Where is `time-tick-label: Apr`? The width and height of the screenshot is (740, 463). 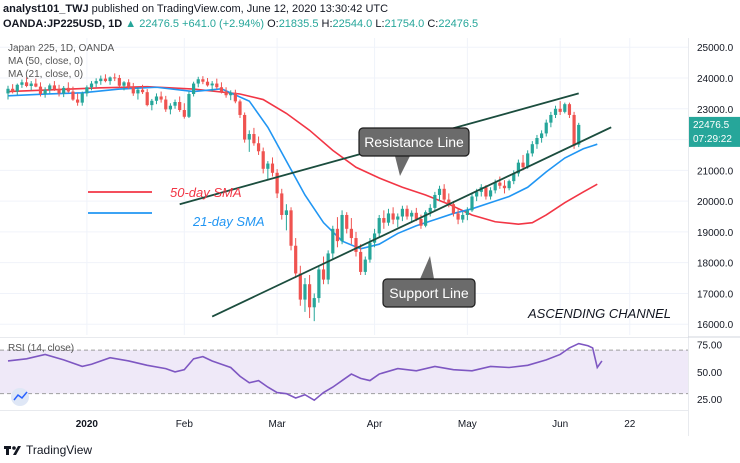
time-tick-label: Apr is located at coordinates (375, 424).